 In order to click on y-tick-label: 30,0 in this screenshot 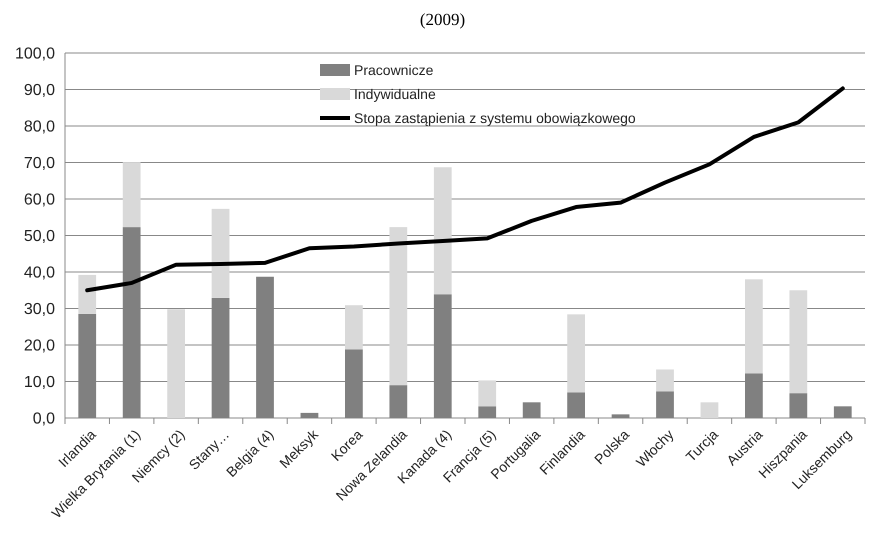, I will do `click(40, 309)`.